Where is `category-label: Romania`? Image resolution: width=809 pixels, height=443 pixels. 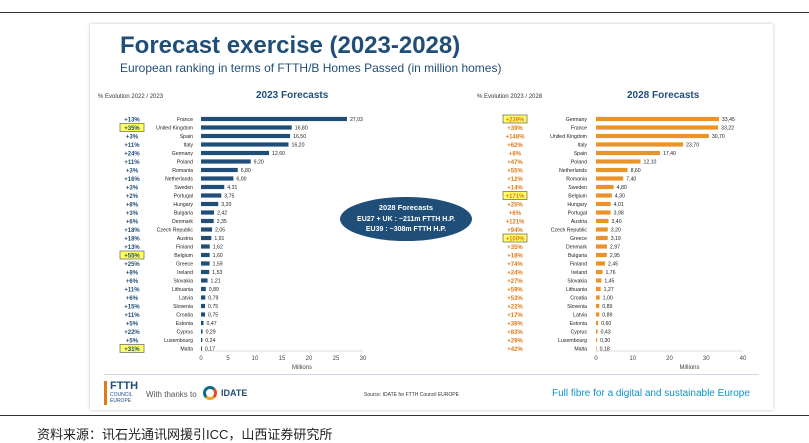 category-label: Romania is located at coordinates (576, 180).